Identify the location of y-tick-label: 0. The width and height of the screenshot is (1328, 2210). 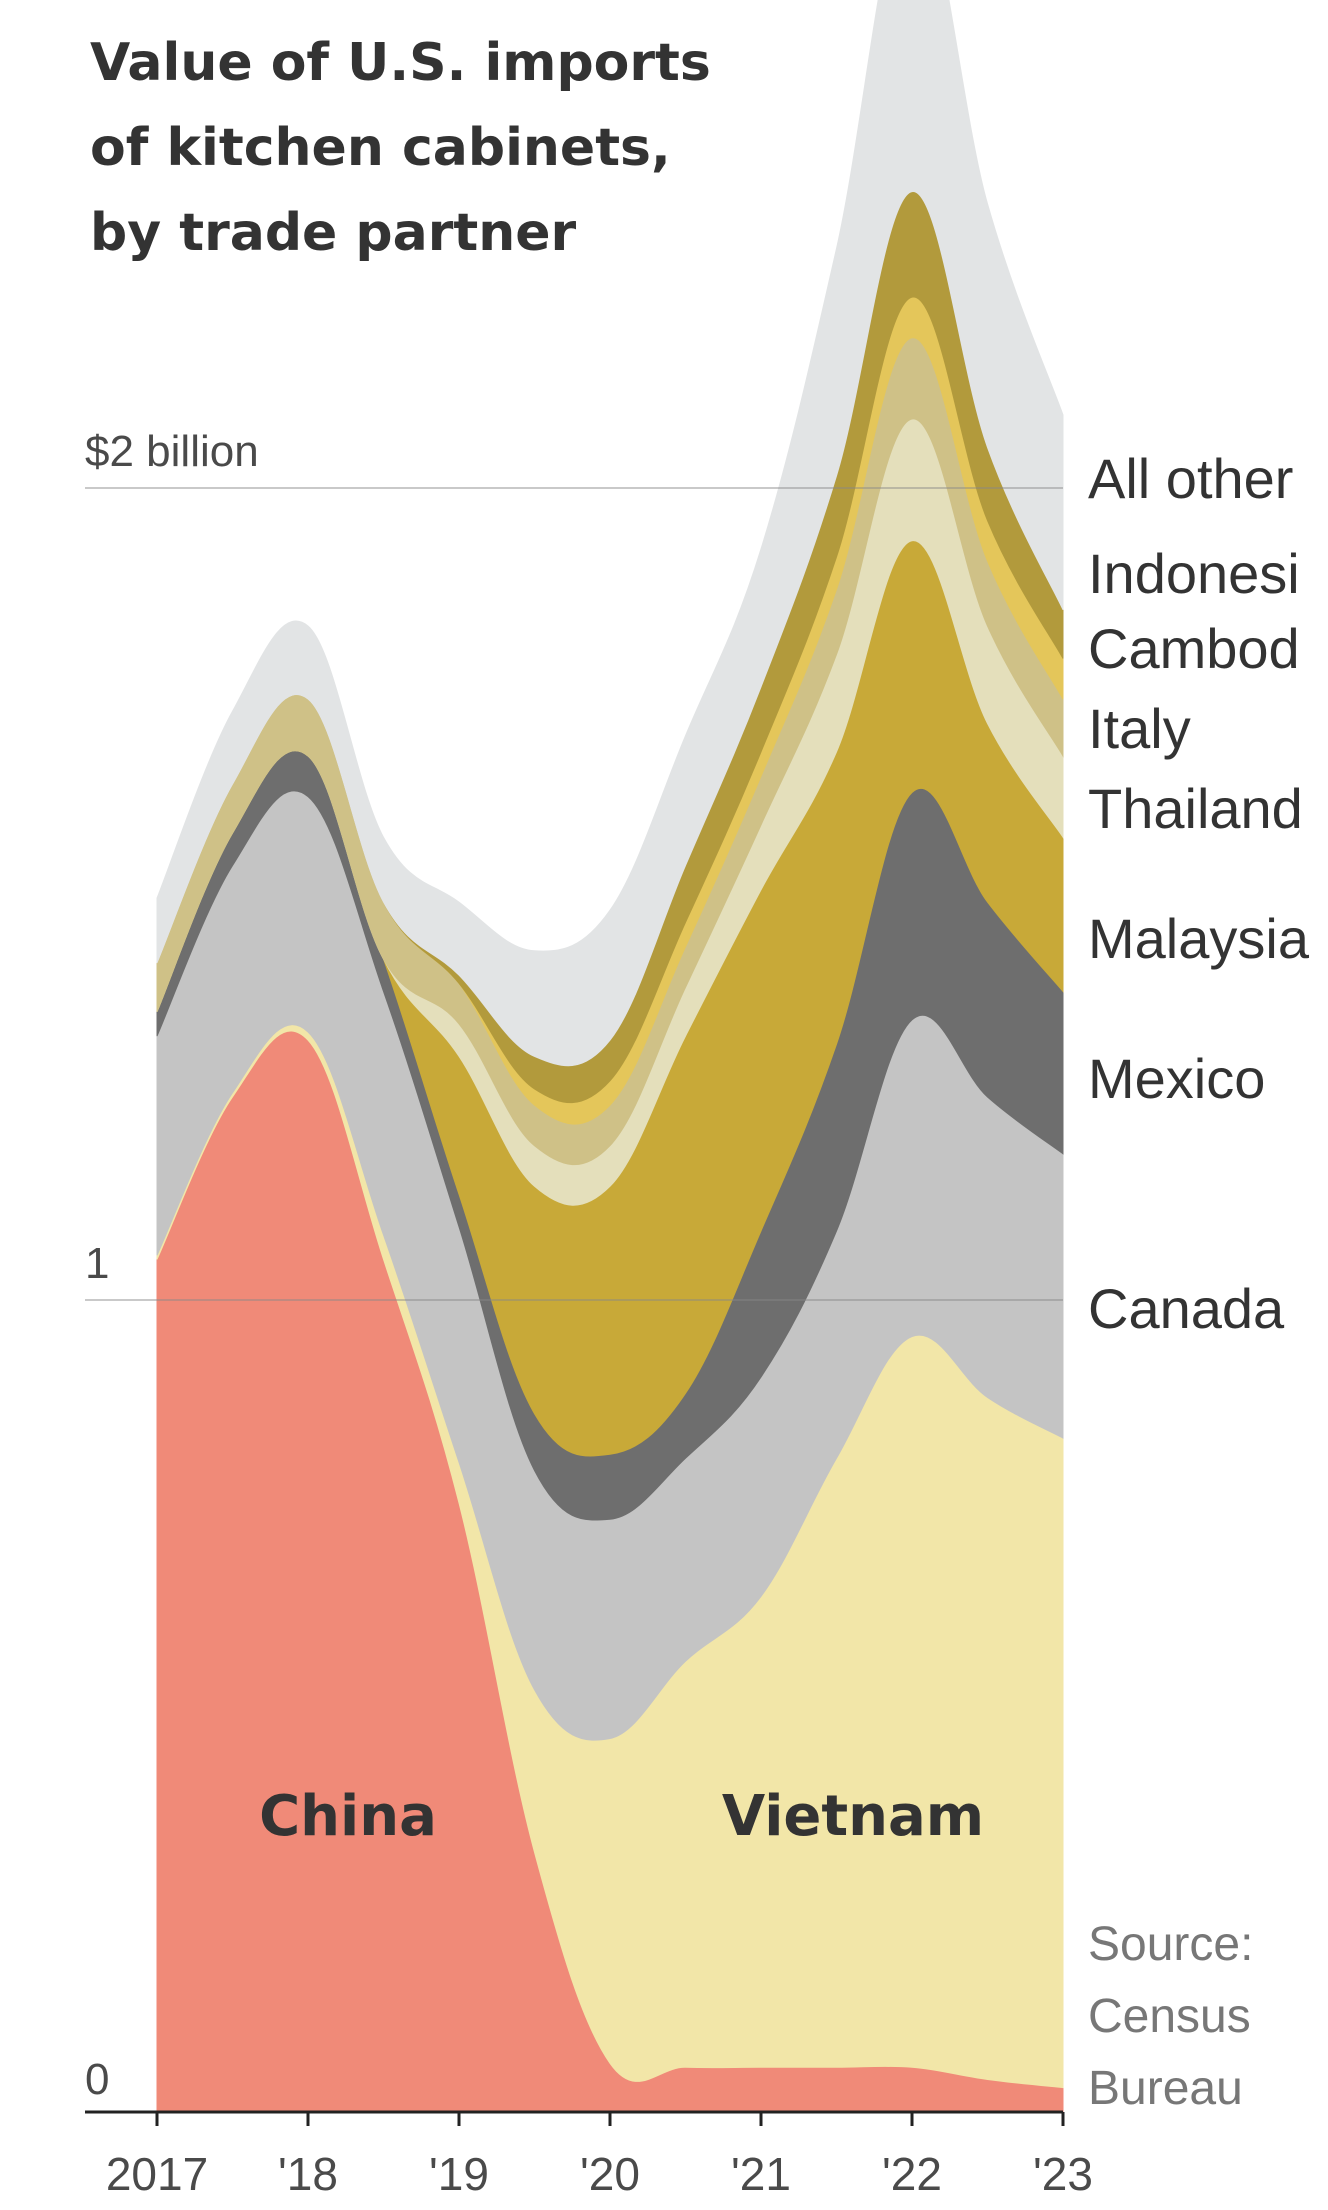
(97, 2079).